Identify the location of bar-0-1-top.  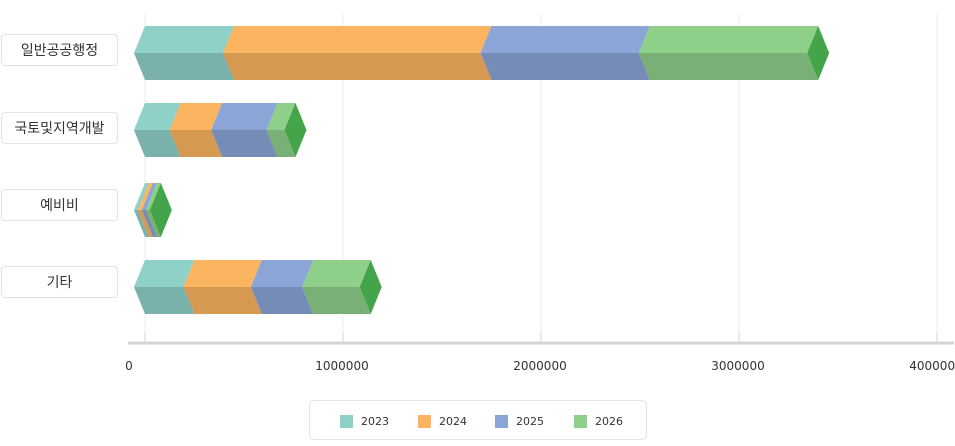
(357, 39).